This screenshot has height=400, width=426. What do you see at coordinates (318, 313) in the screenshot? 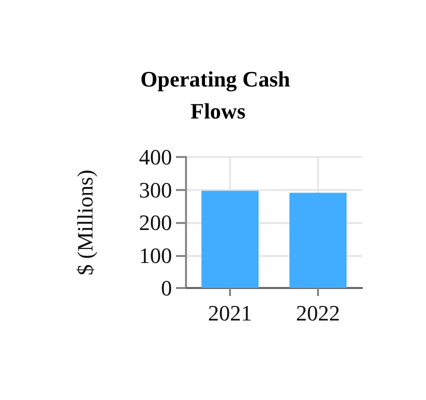
I see `x-tick-label: 2022` at bounding box center [318, 313].